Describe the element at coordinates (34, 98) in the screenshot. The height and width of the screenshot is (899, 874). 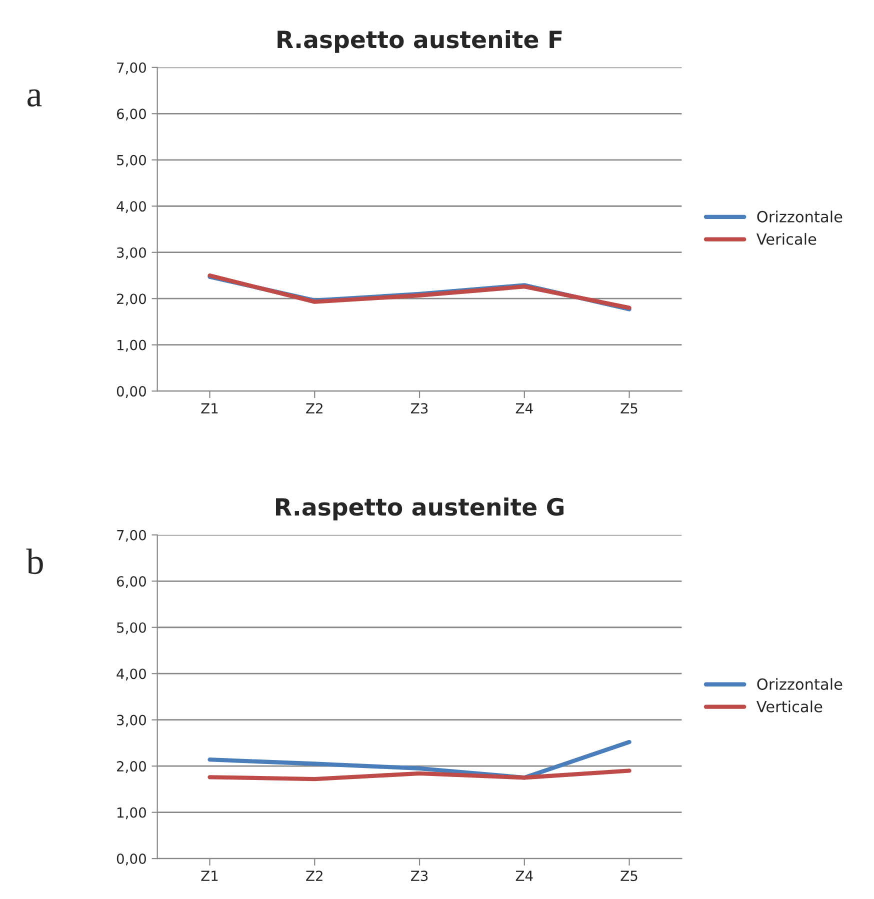
I see `text: a` at that location.